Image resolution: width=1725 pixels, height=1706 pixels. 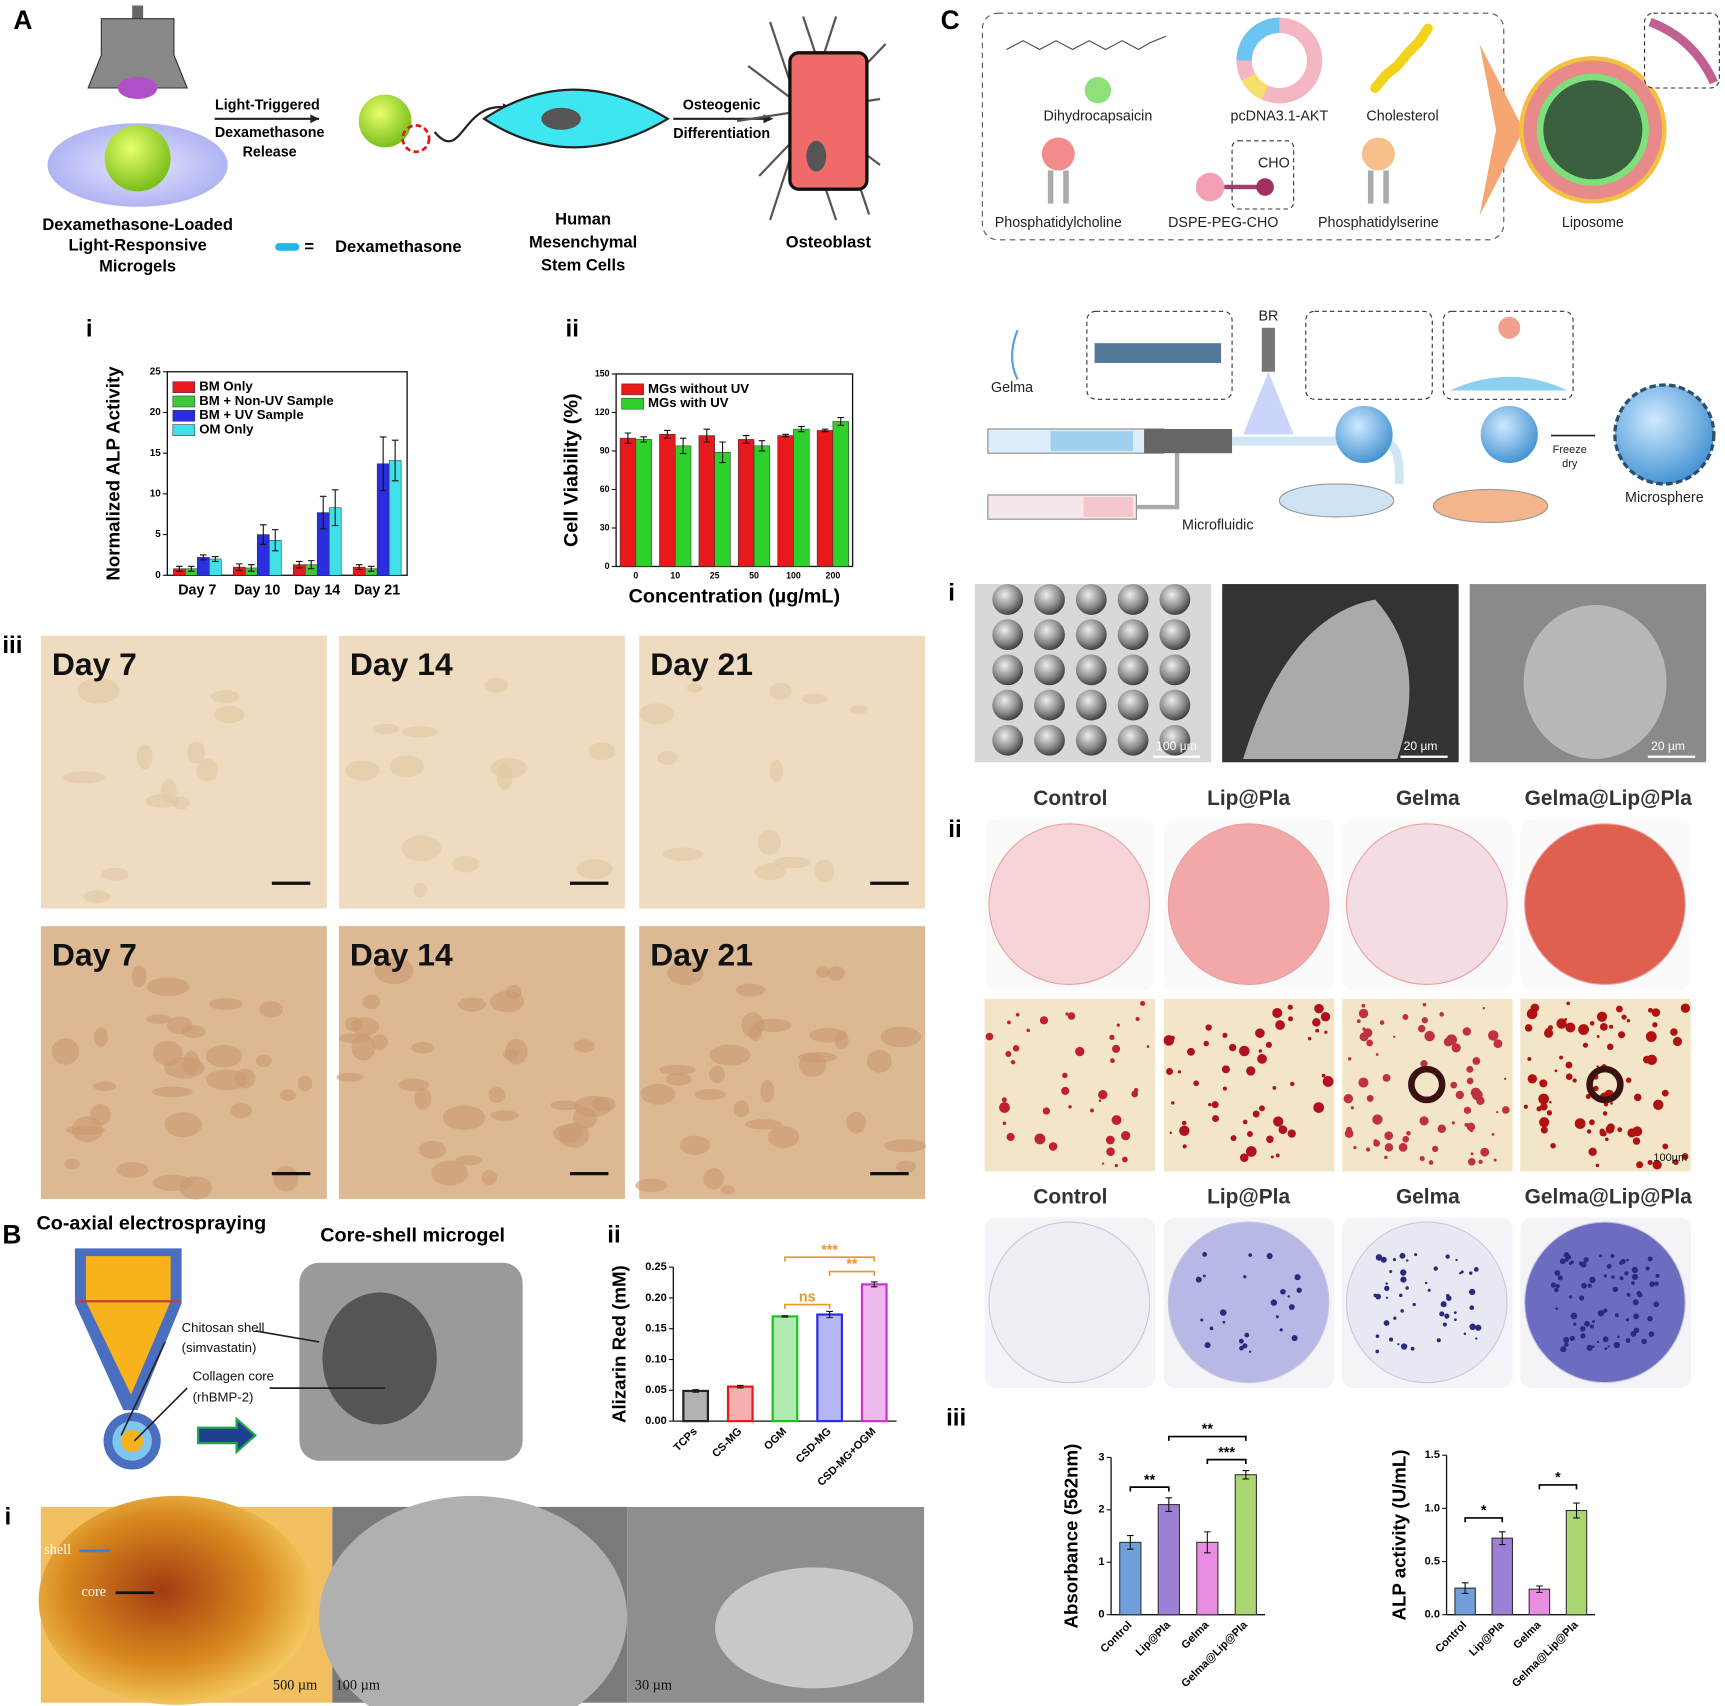 I want to click on uv-light, so click(x=1268, y=403).